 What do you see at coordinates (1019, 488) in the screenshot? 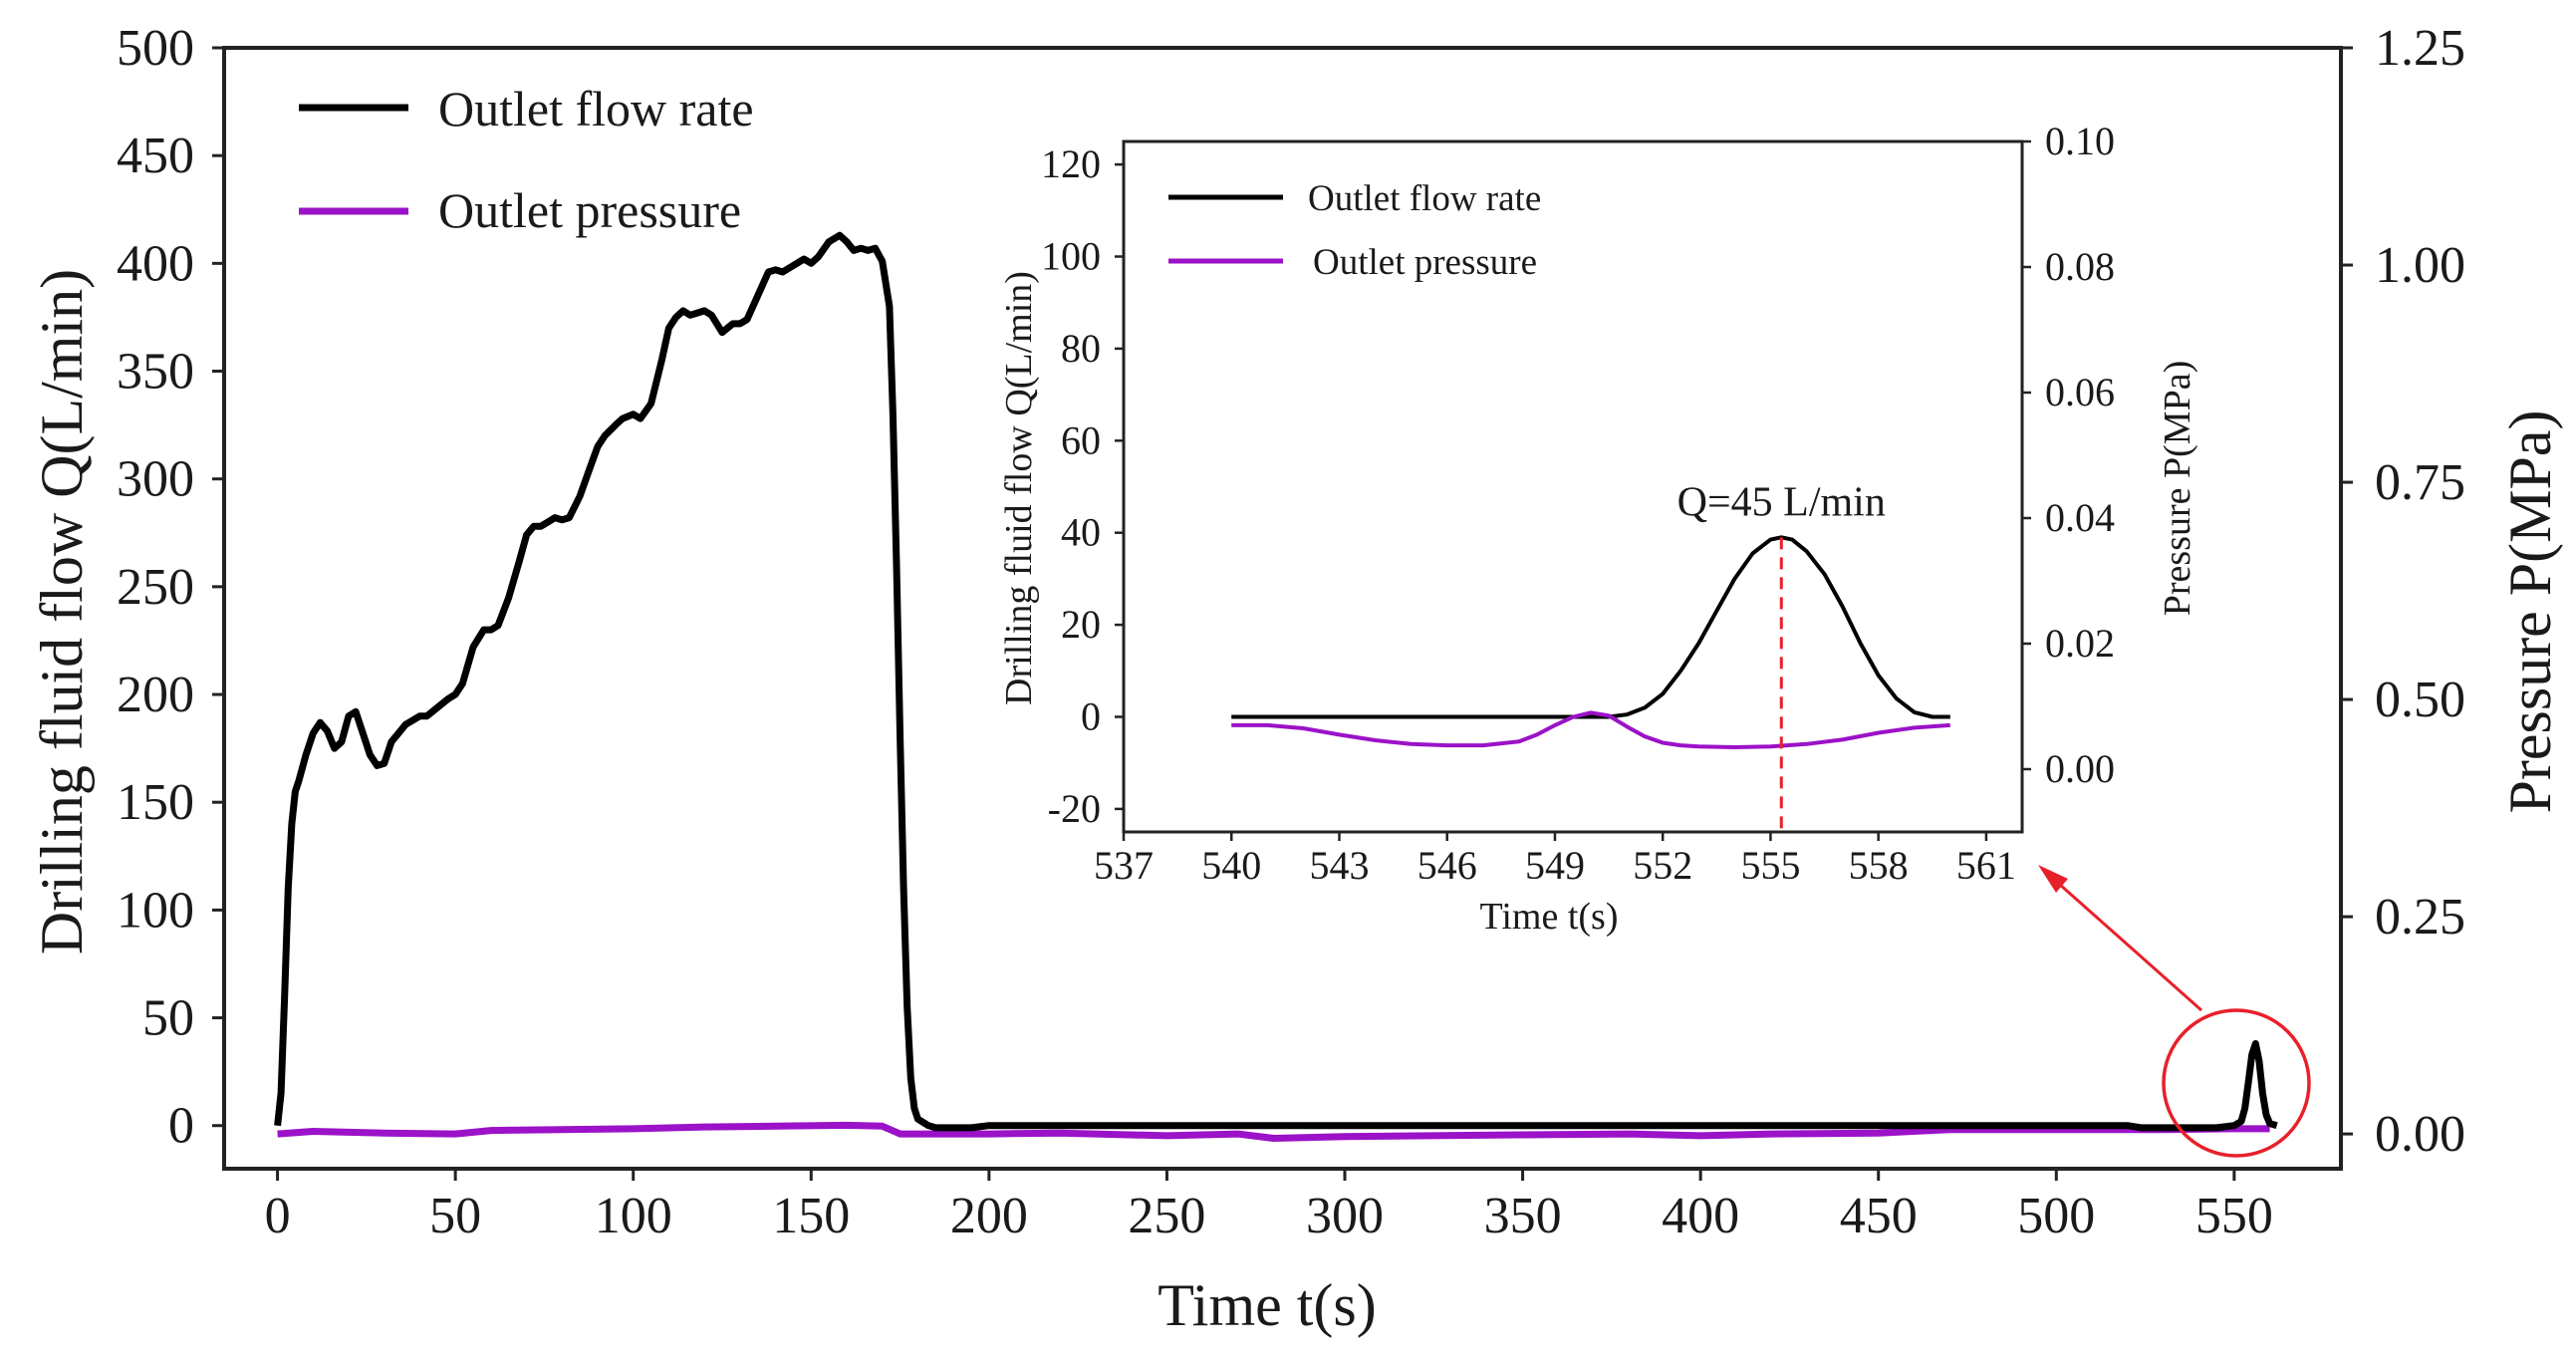
I see `inset-y-axis-label: Drilling fluid flow Q(L/min)` at bounding box center [1019, 488].